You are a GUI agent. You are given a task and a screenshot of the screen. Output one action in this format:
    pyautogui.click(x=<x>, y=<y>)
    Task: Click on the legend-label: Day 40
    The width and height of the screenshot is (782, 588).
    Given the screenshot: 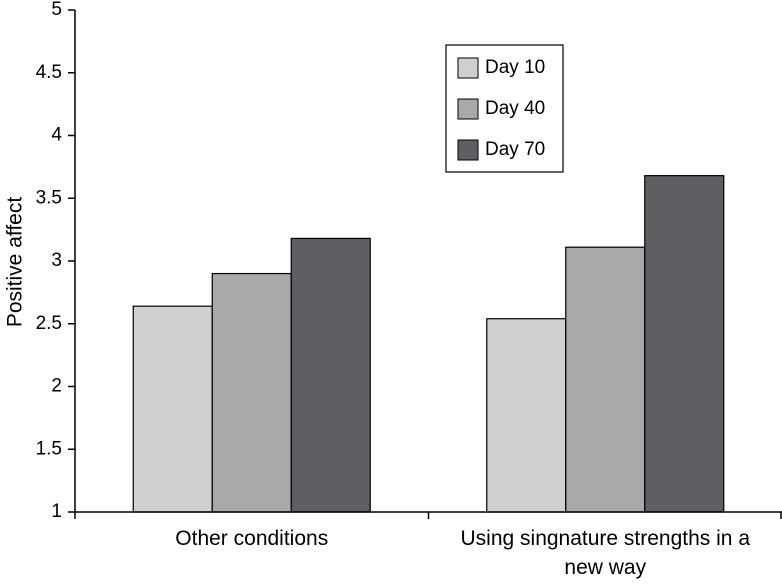 What is the action you would take?
    pyautogui.click(x=515, y=108)
    